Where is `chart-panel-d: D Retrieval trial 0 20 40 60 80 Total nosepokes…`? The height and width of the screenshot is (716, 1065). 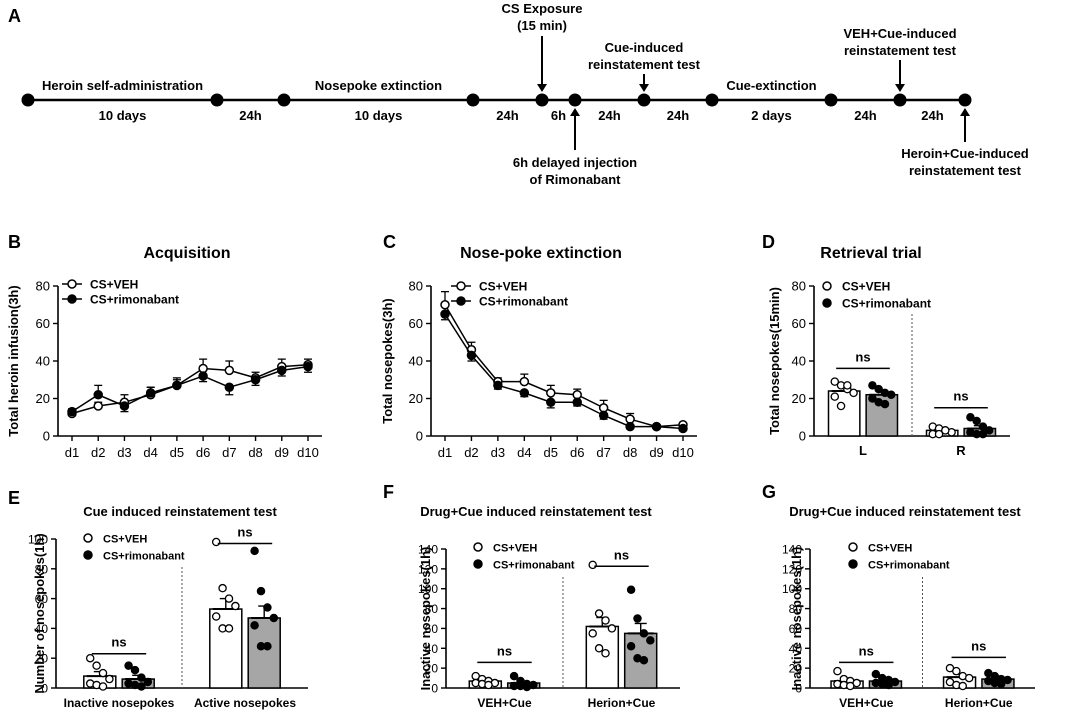
chart-panel-d: D Retrieval trial 0 20 40 60 80 Total nosepokes… is located at coordinates (886, 345).